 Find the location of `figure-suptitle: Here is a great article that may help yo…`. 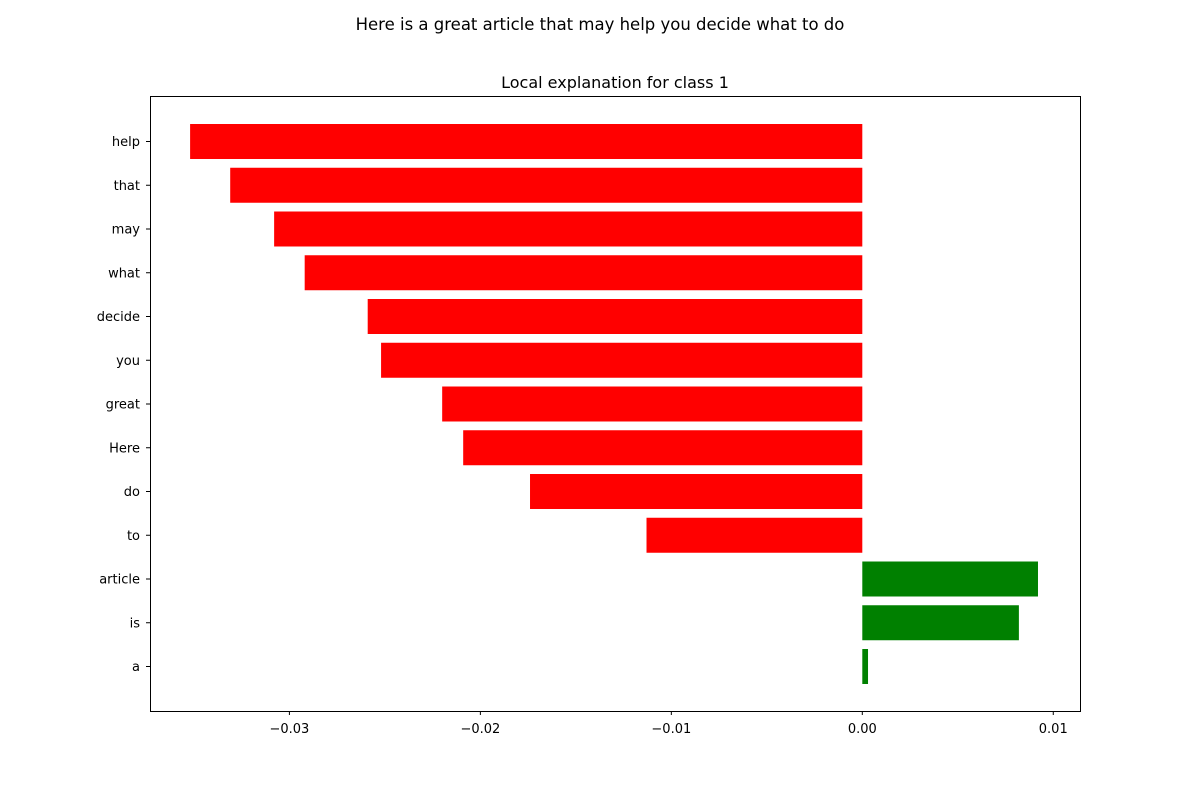

figure-suptitle: Here is a great article that may help yo… is located at coordinates (600, 24).